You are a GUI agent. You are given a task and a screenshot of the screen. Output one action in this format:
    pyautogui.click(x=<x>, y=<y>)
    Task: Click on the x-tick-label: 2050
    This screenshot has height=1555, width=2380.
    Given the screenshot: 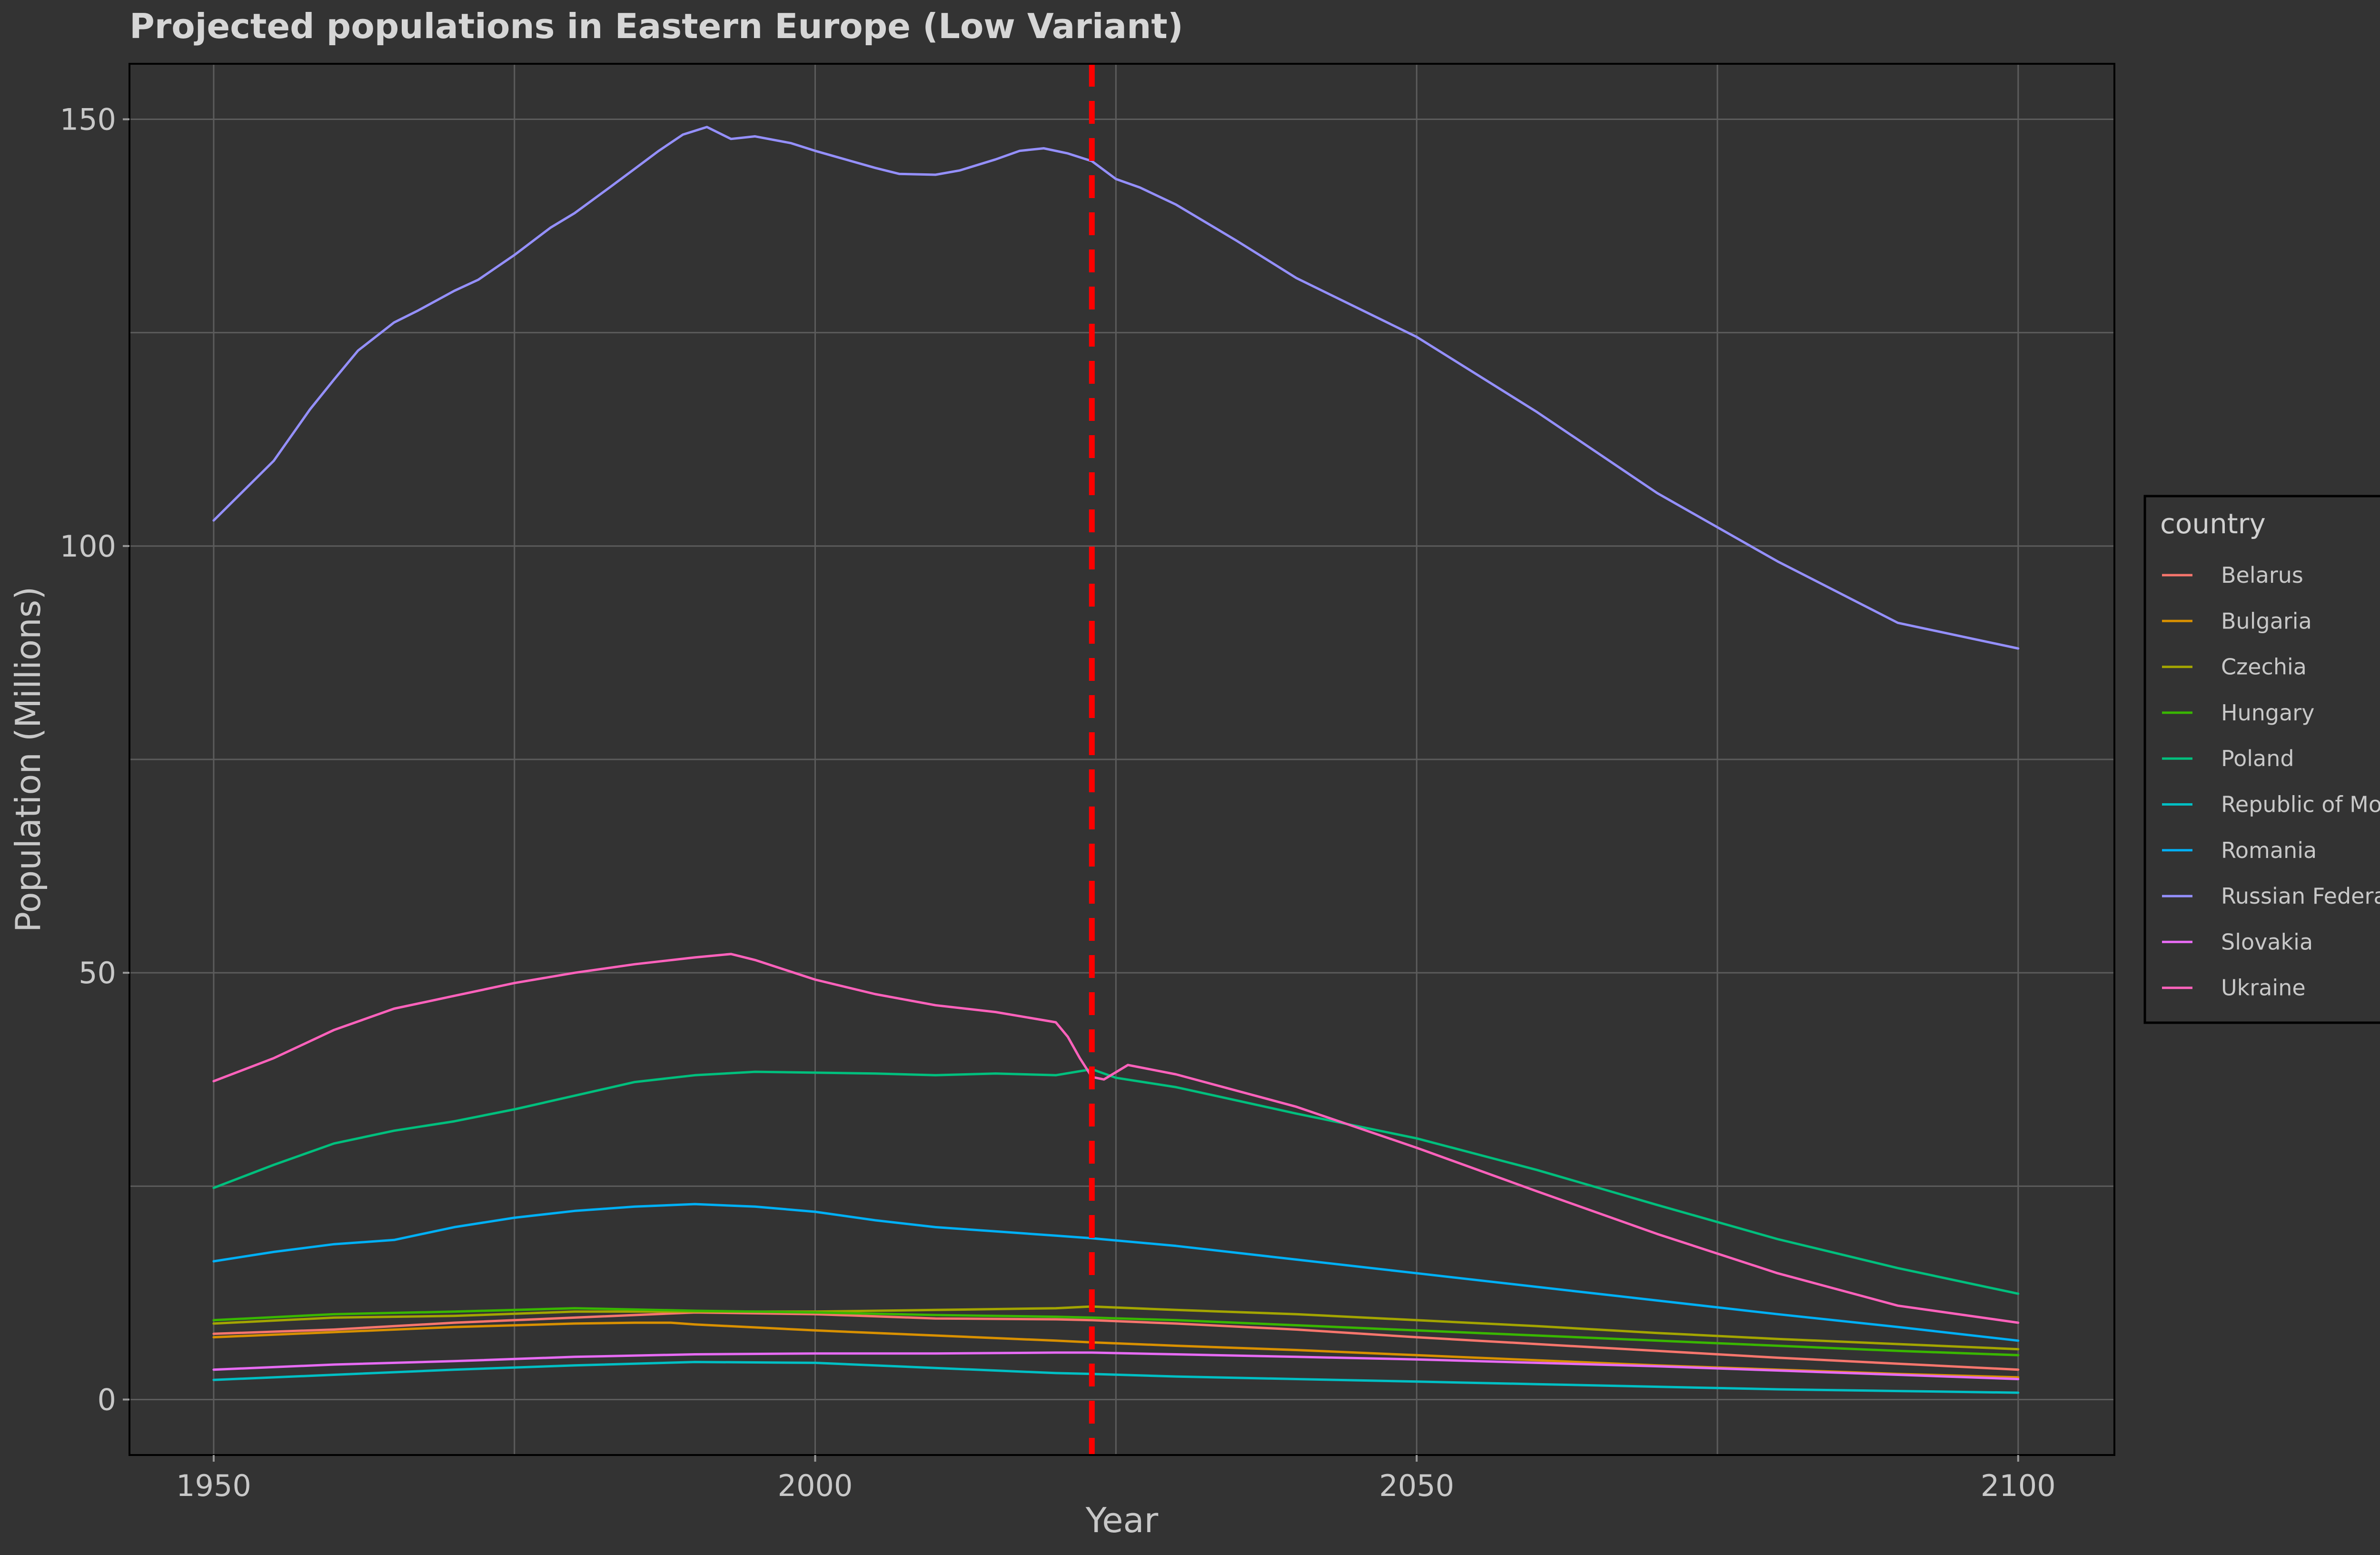 What is the action you would take?
    pyautogui.click(x=1416, y=1485)
    